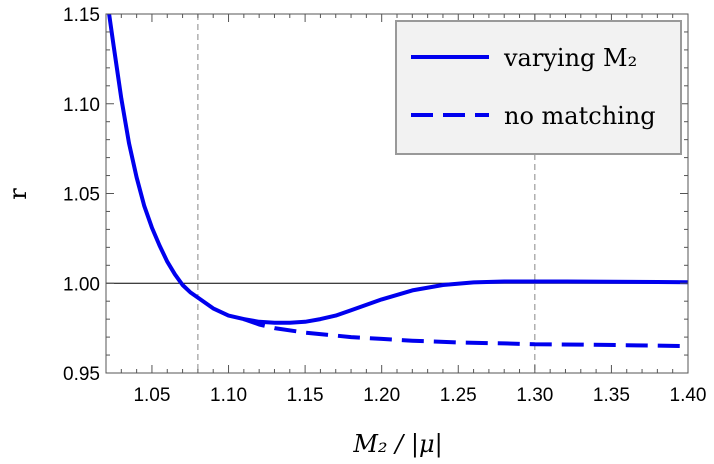 Image resolution: width=714 pixels, height=464 pixels. What do you see at coordinates (81, 105) in the screenshot?
I see `y-tick-label: 1.10` at bounding box center [81, 105].